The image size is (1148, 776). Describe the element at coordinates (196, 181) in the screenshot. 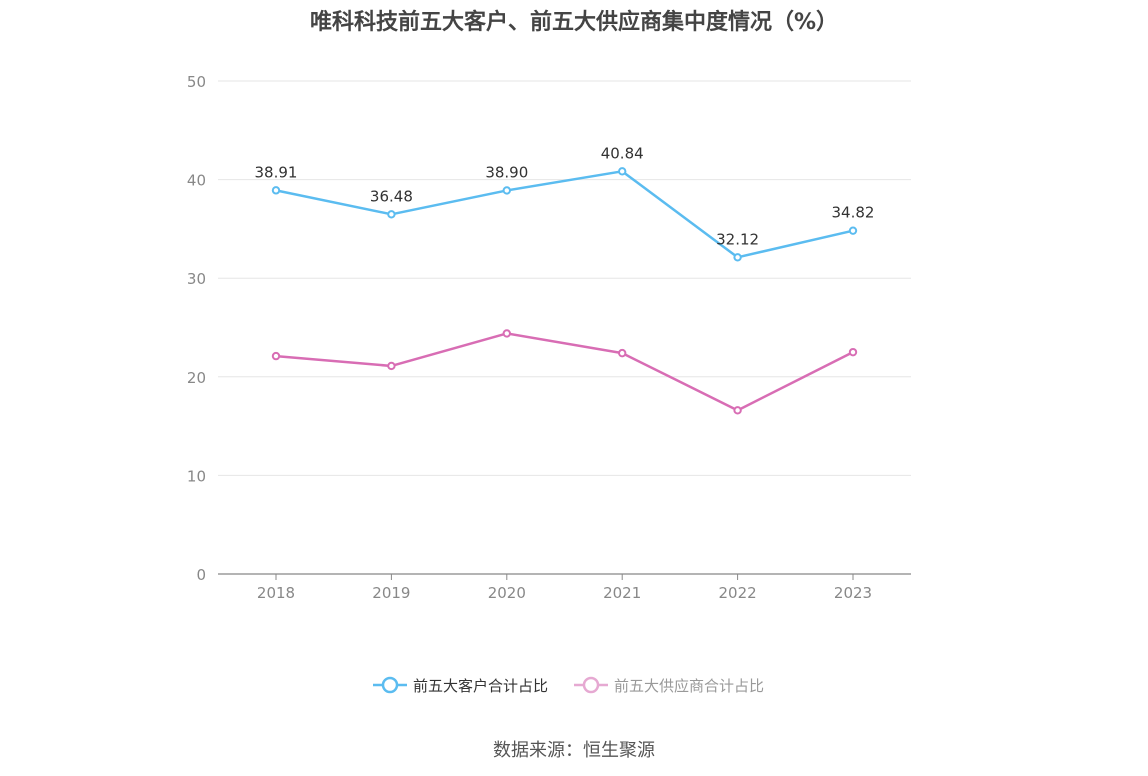

I see `y-tick-label: 40` at that location.